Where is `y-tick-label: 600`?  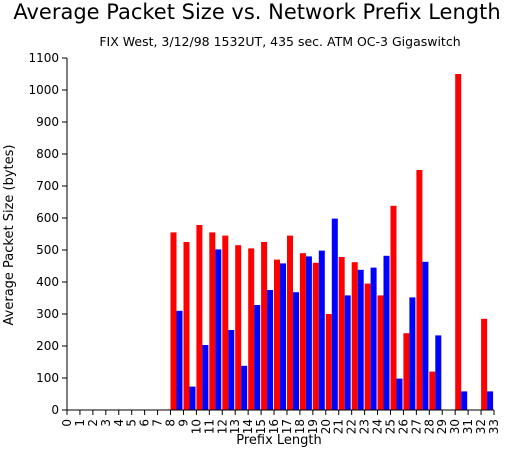
y-tick-label: 600 is located at coordinates (47, 218).